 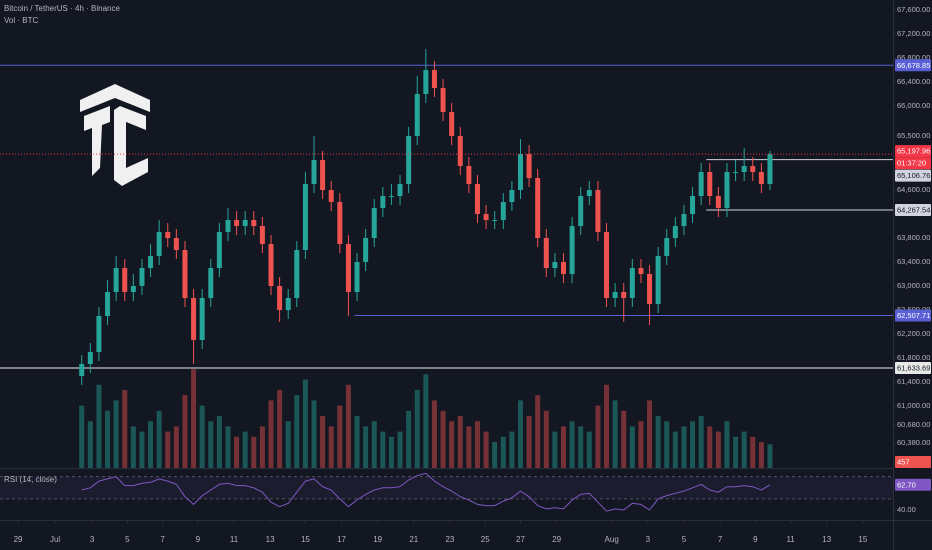 I want to click on y-tick-label: 65,500.00, so click(x=913, y=135).